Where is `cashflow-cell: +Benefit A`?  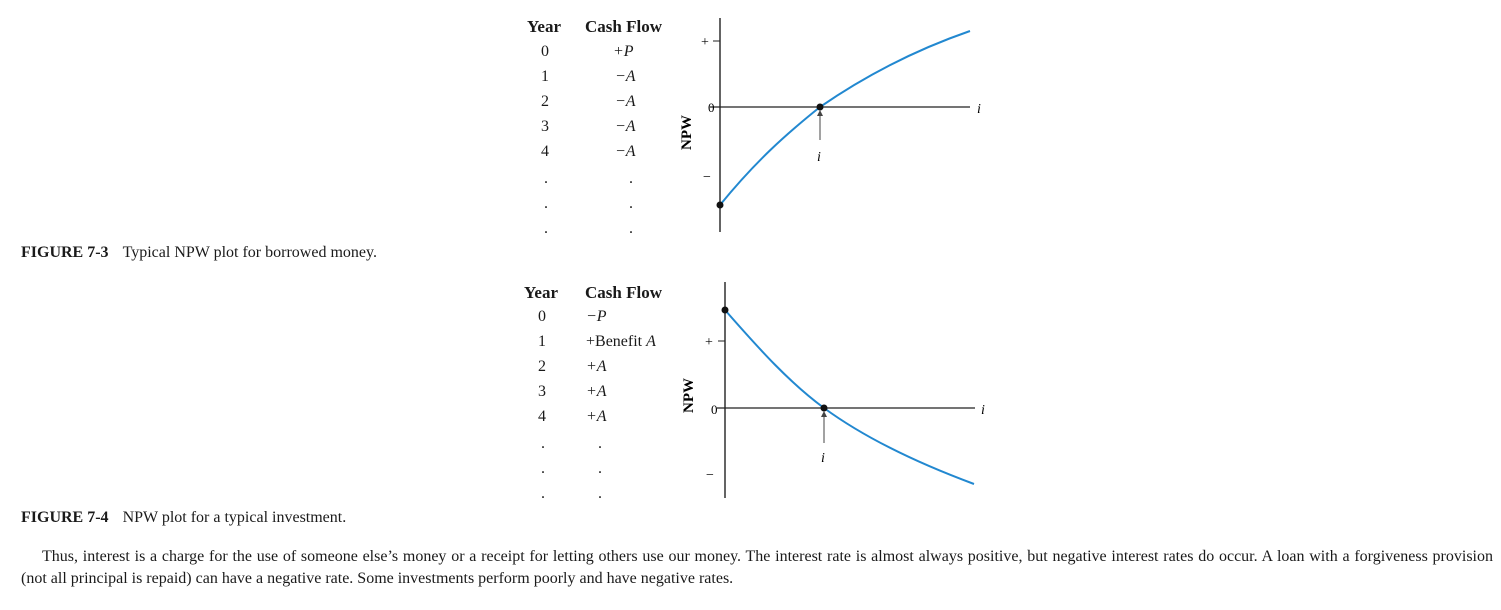
cashflow-cell: +Benefit A is located at coordinates (621, 341).